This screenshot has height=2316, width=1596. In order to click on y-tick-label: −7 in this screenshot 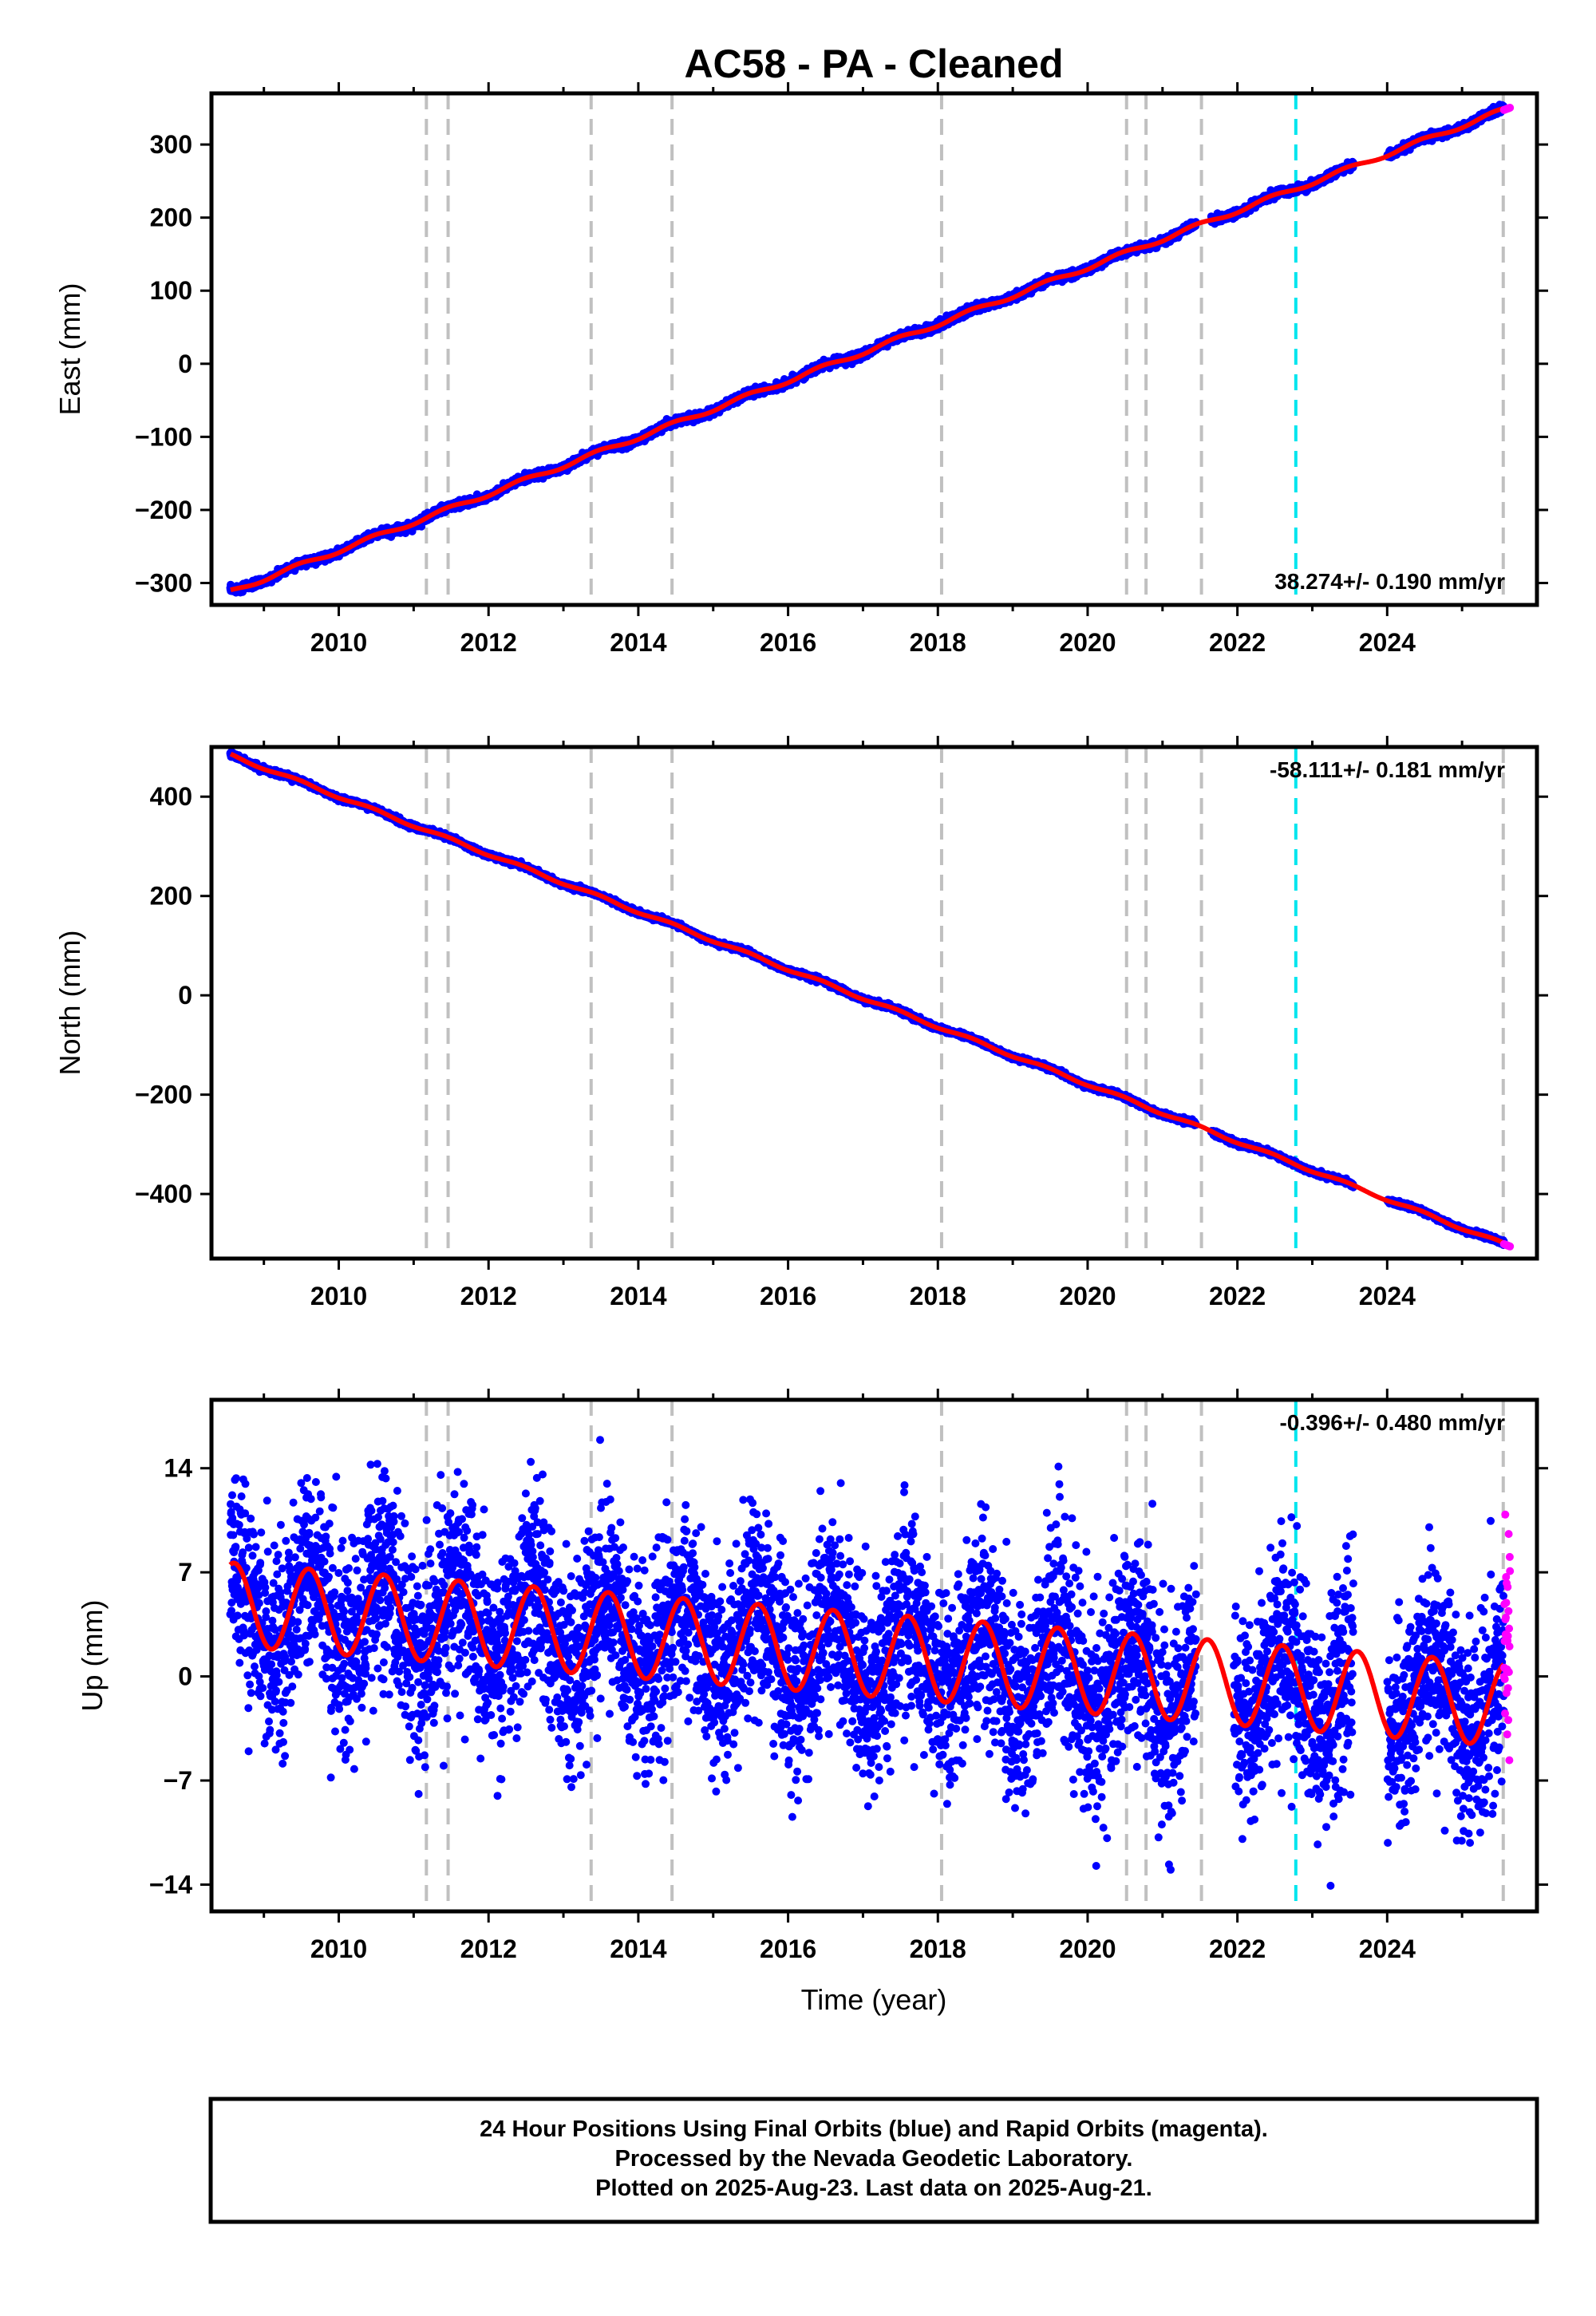, I will do `click(178, 1780)`.